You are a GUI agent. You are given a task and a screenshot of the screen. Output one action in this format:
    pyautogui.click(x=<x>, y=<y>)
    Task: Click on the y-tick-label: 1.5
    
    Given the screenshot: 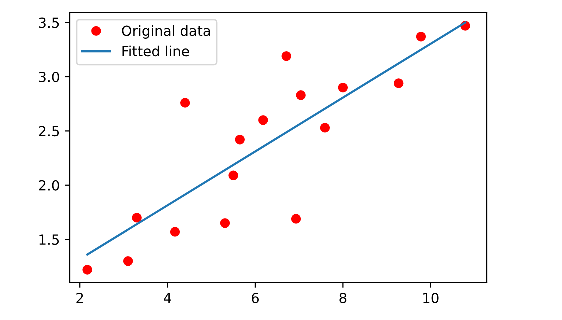 What is the action you would take?
    pyautogui.click(x=50, y=240)
    